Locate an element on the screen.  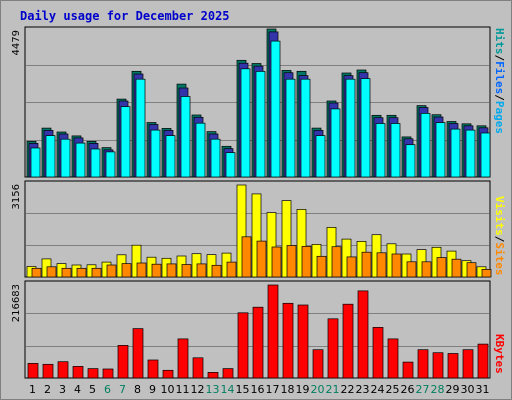
day-label: 28 is located at coordinates (438, 389).